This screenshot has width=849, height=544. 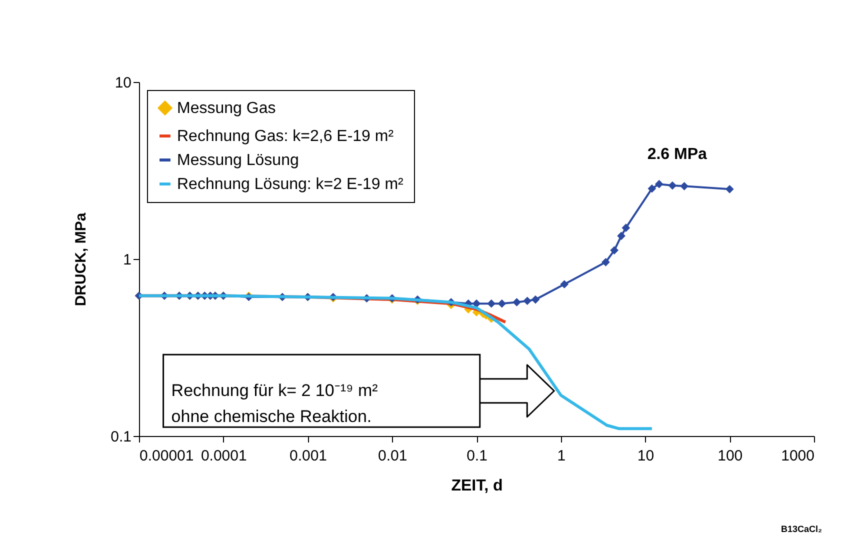 What do you see at coordinates (121, 437) in the screenshot?
I see `y-tick-label: 0.1` at bounding box center [121, 437].